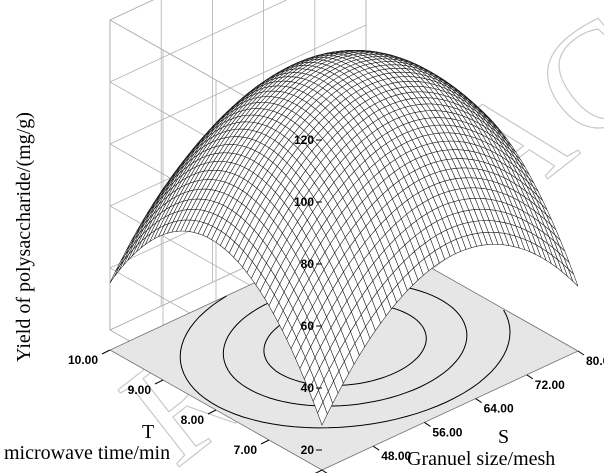 This screenshot has width=604, height=473. What do you see at coordinates (308, 326) in the screenshot?
I see `z-tick-label: 60` at bounding box center [308, 326].